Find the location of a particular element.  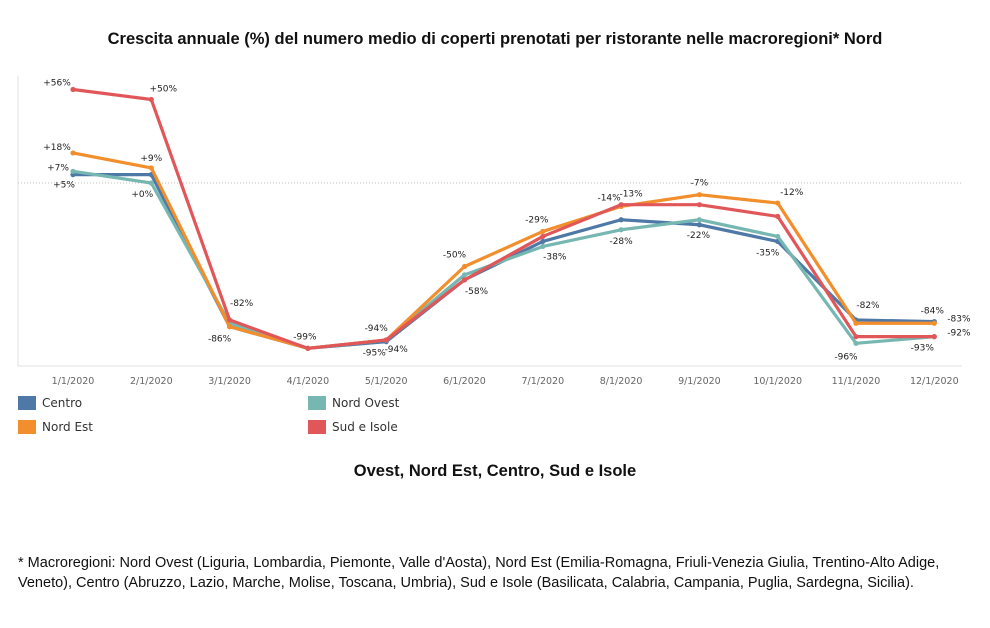

x-tick-label: 12/1/2020 is located at coordinates (934, 381).